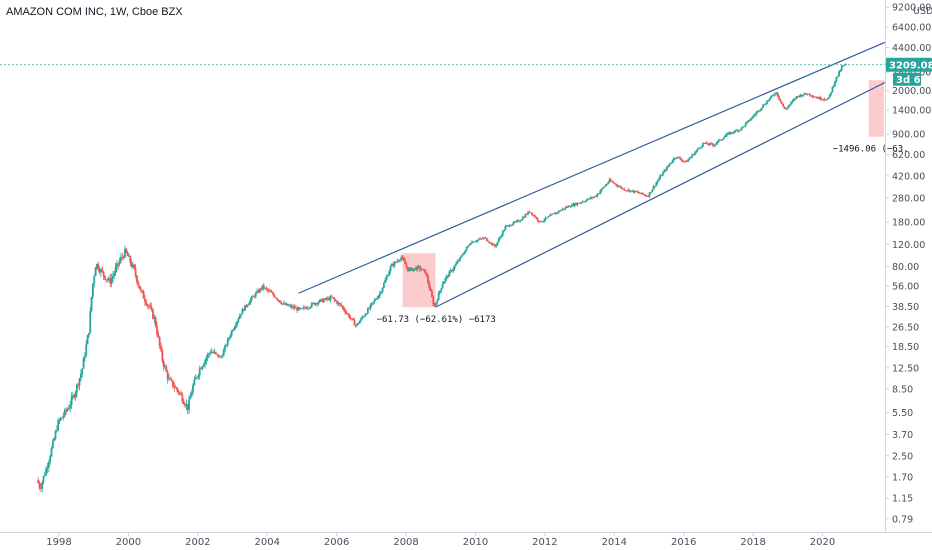 The image size is (932, 550). Describe the element at coordinates (902, 435) in the screenshot. I see `y-tick-label: 3.70` at that location.